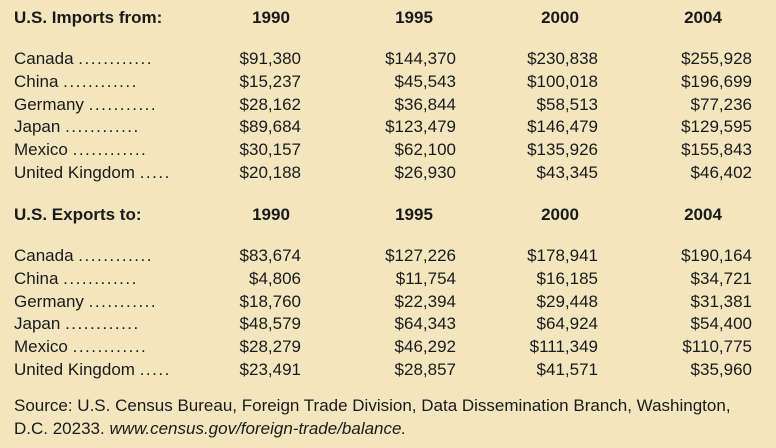 Image resolution: width=776 pixels, height=448 pixels. What do you see at coordinates (721, 324) in the screenshot?
I see `value-cell: $54,400` at bounding box center [721, 324].